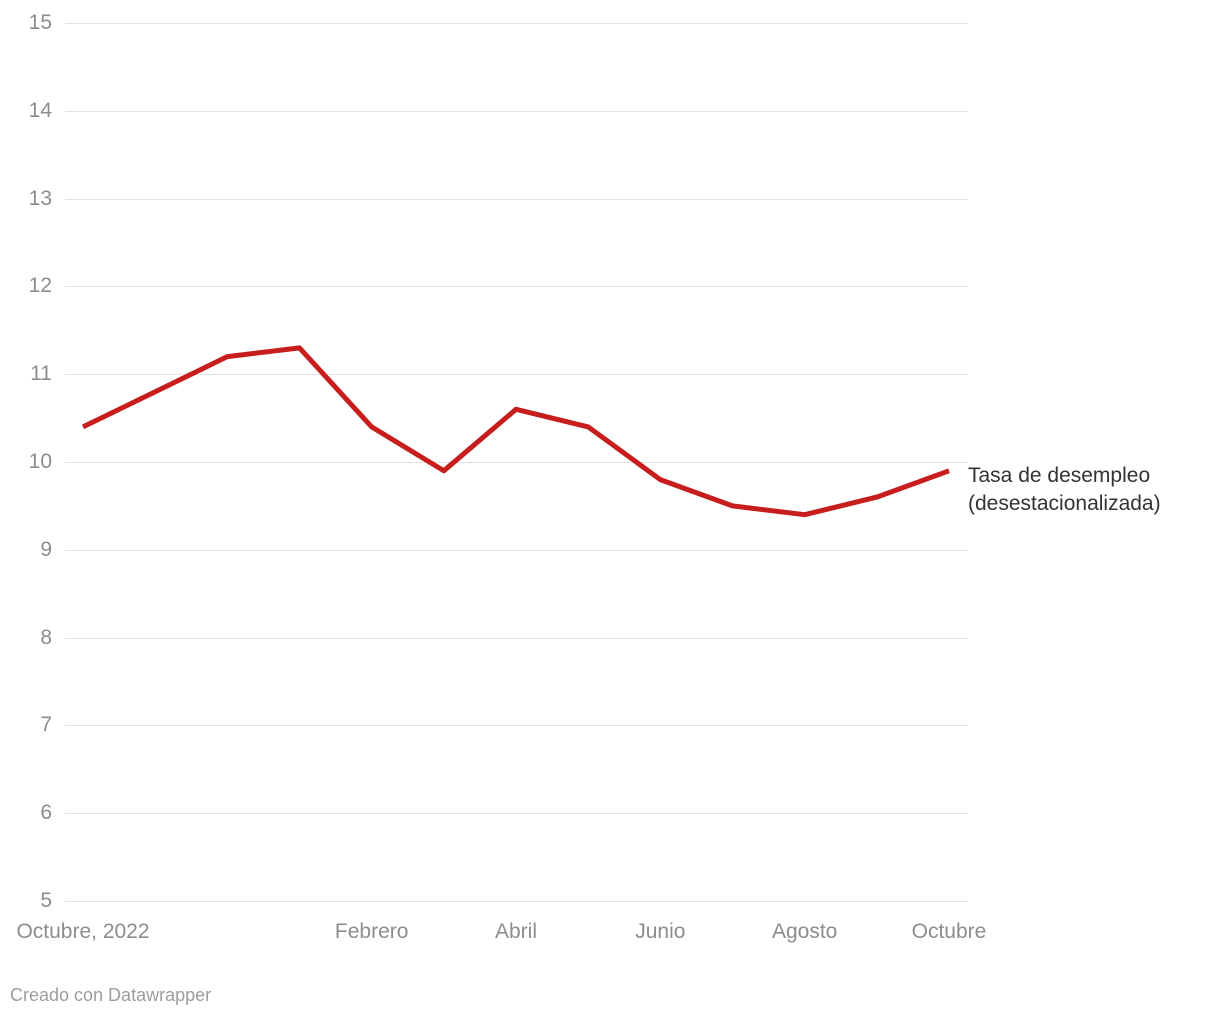 This screenshot has width=1220, height=1020. Describe the element at coordinates (46, 637) in the screenshot. I see `y-tick-label-8: 8` at that location.